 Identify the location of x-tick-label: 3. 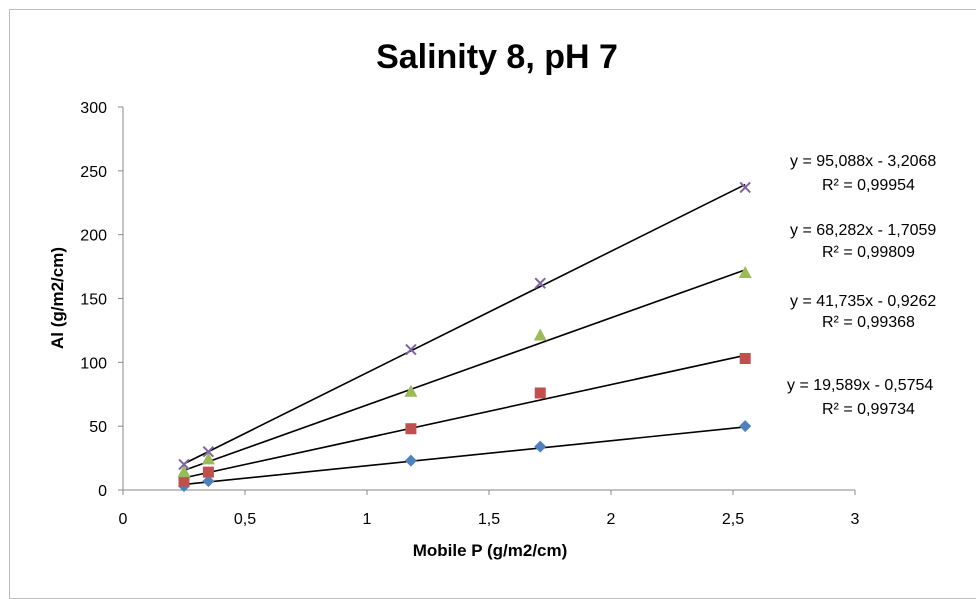
(855, 519).